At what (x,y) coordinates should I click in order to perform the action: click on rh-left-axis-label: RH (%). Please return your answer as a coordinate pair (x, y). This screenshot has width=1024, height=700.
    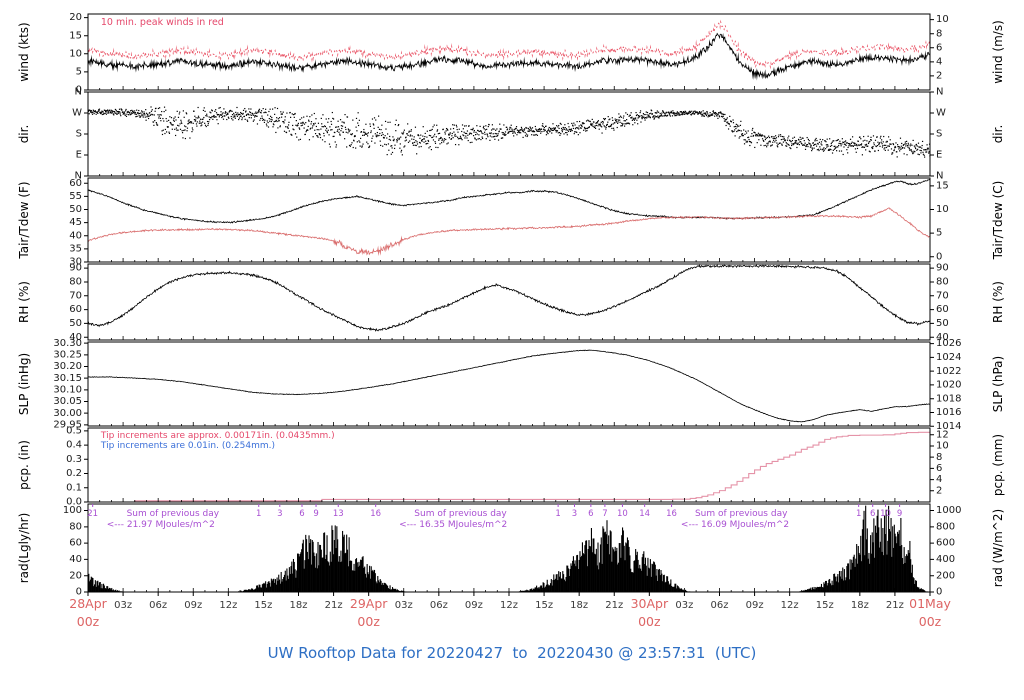
    Looking at the image, I should click on (24, 302).